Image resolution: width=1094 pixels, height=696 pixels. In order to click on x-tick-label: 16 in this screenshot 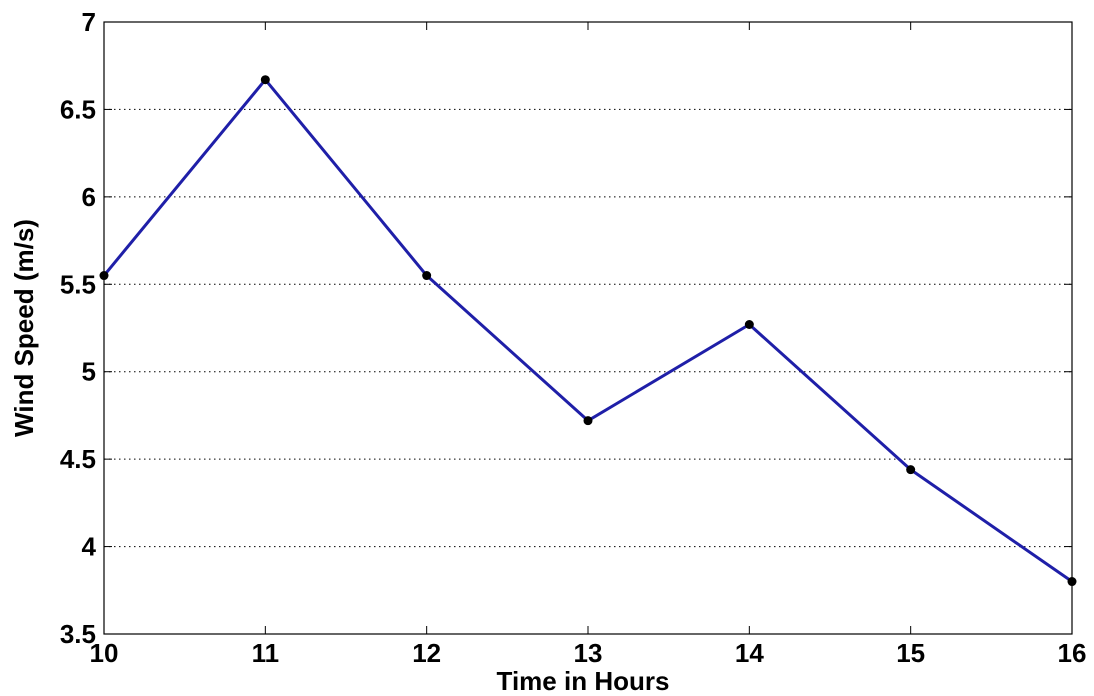, I will do `click(1072, 653)`.